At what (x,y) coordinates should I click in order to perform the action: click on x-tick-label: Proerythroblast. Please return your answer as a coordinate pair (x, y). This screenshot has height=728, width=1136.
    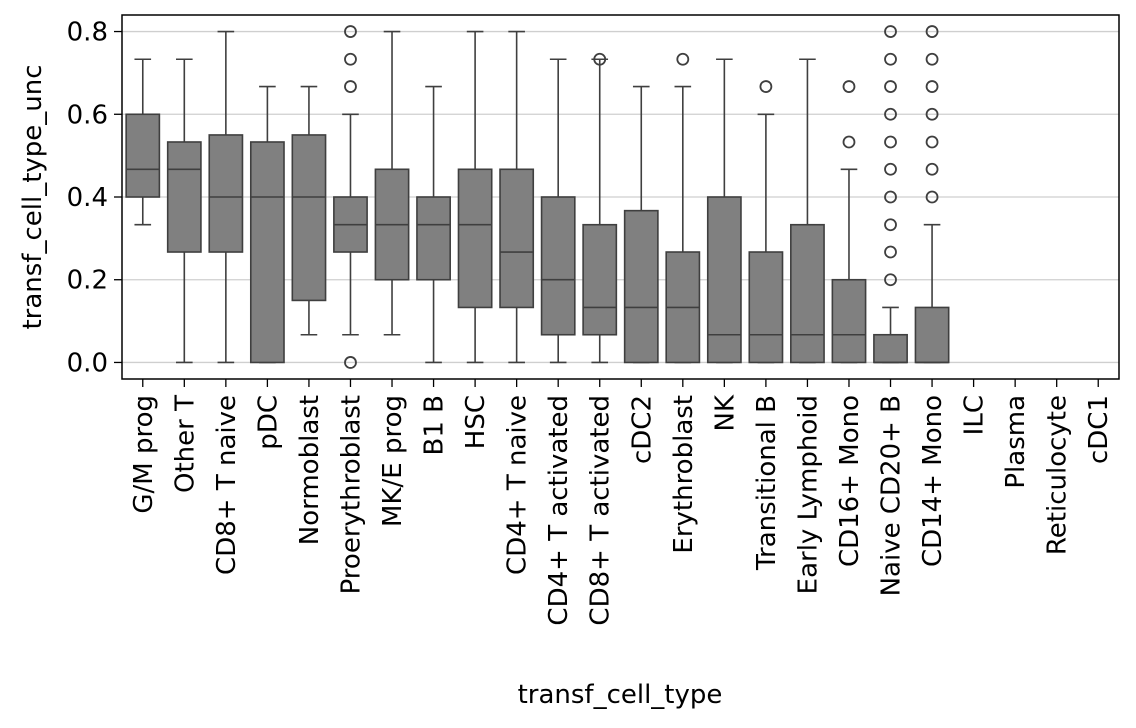
    Looking at the image, I should click on (351, 494).